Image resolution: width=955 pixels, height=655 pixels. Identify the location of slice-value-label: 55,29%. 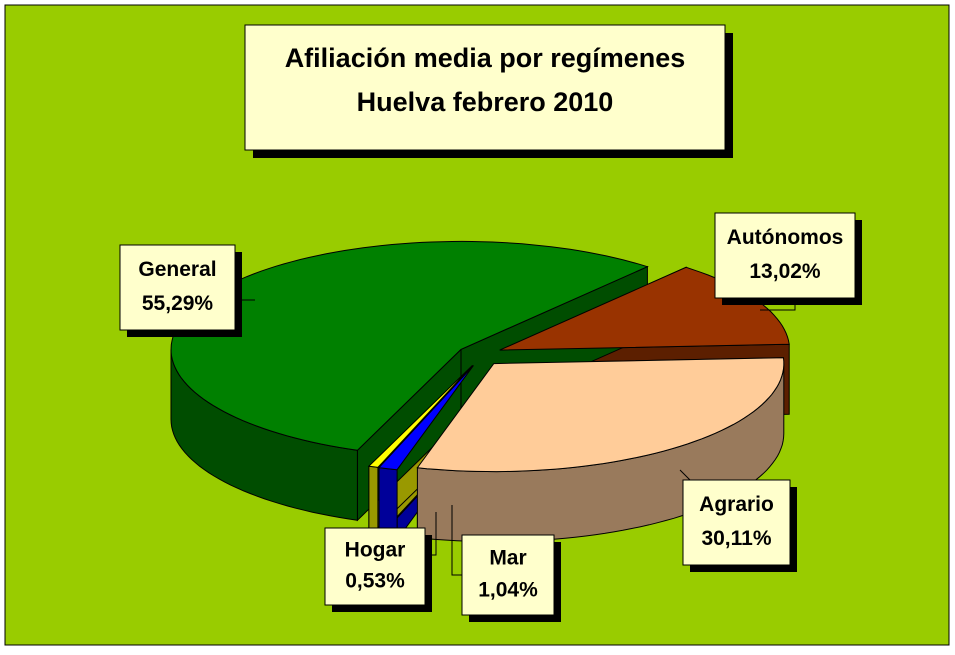
(178, 303).